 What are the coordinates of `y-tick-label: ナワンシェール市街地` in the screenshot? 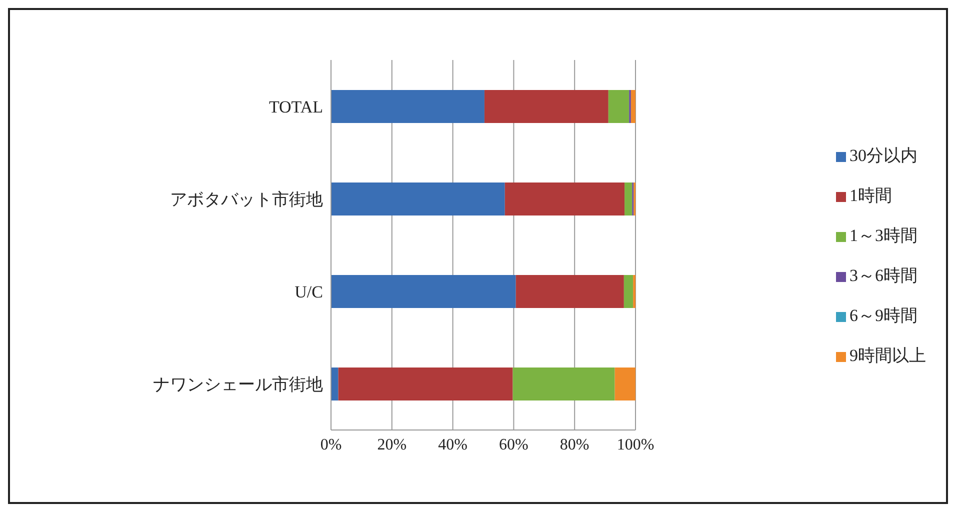 It's located at (238, 384).